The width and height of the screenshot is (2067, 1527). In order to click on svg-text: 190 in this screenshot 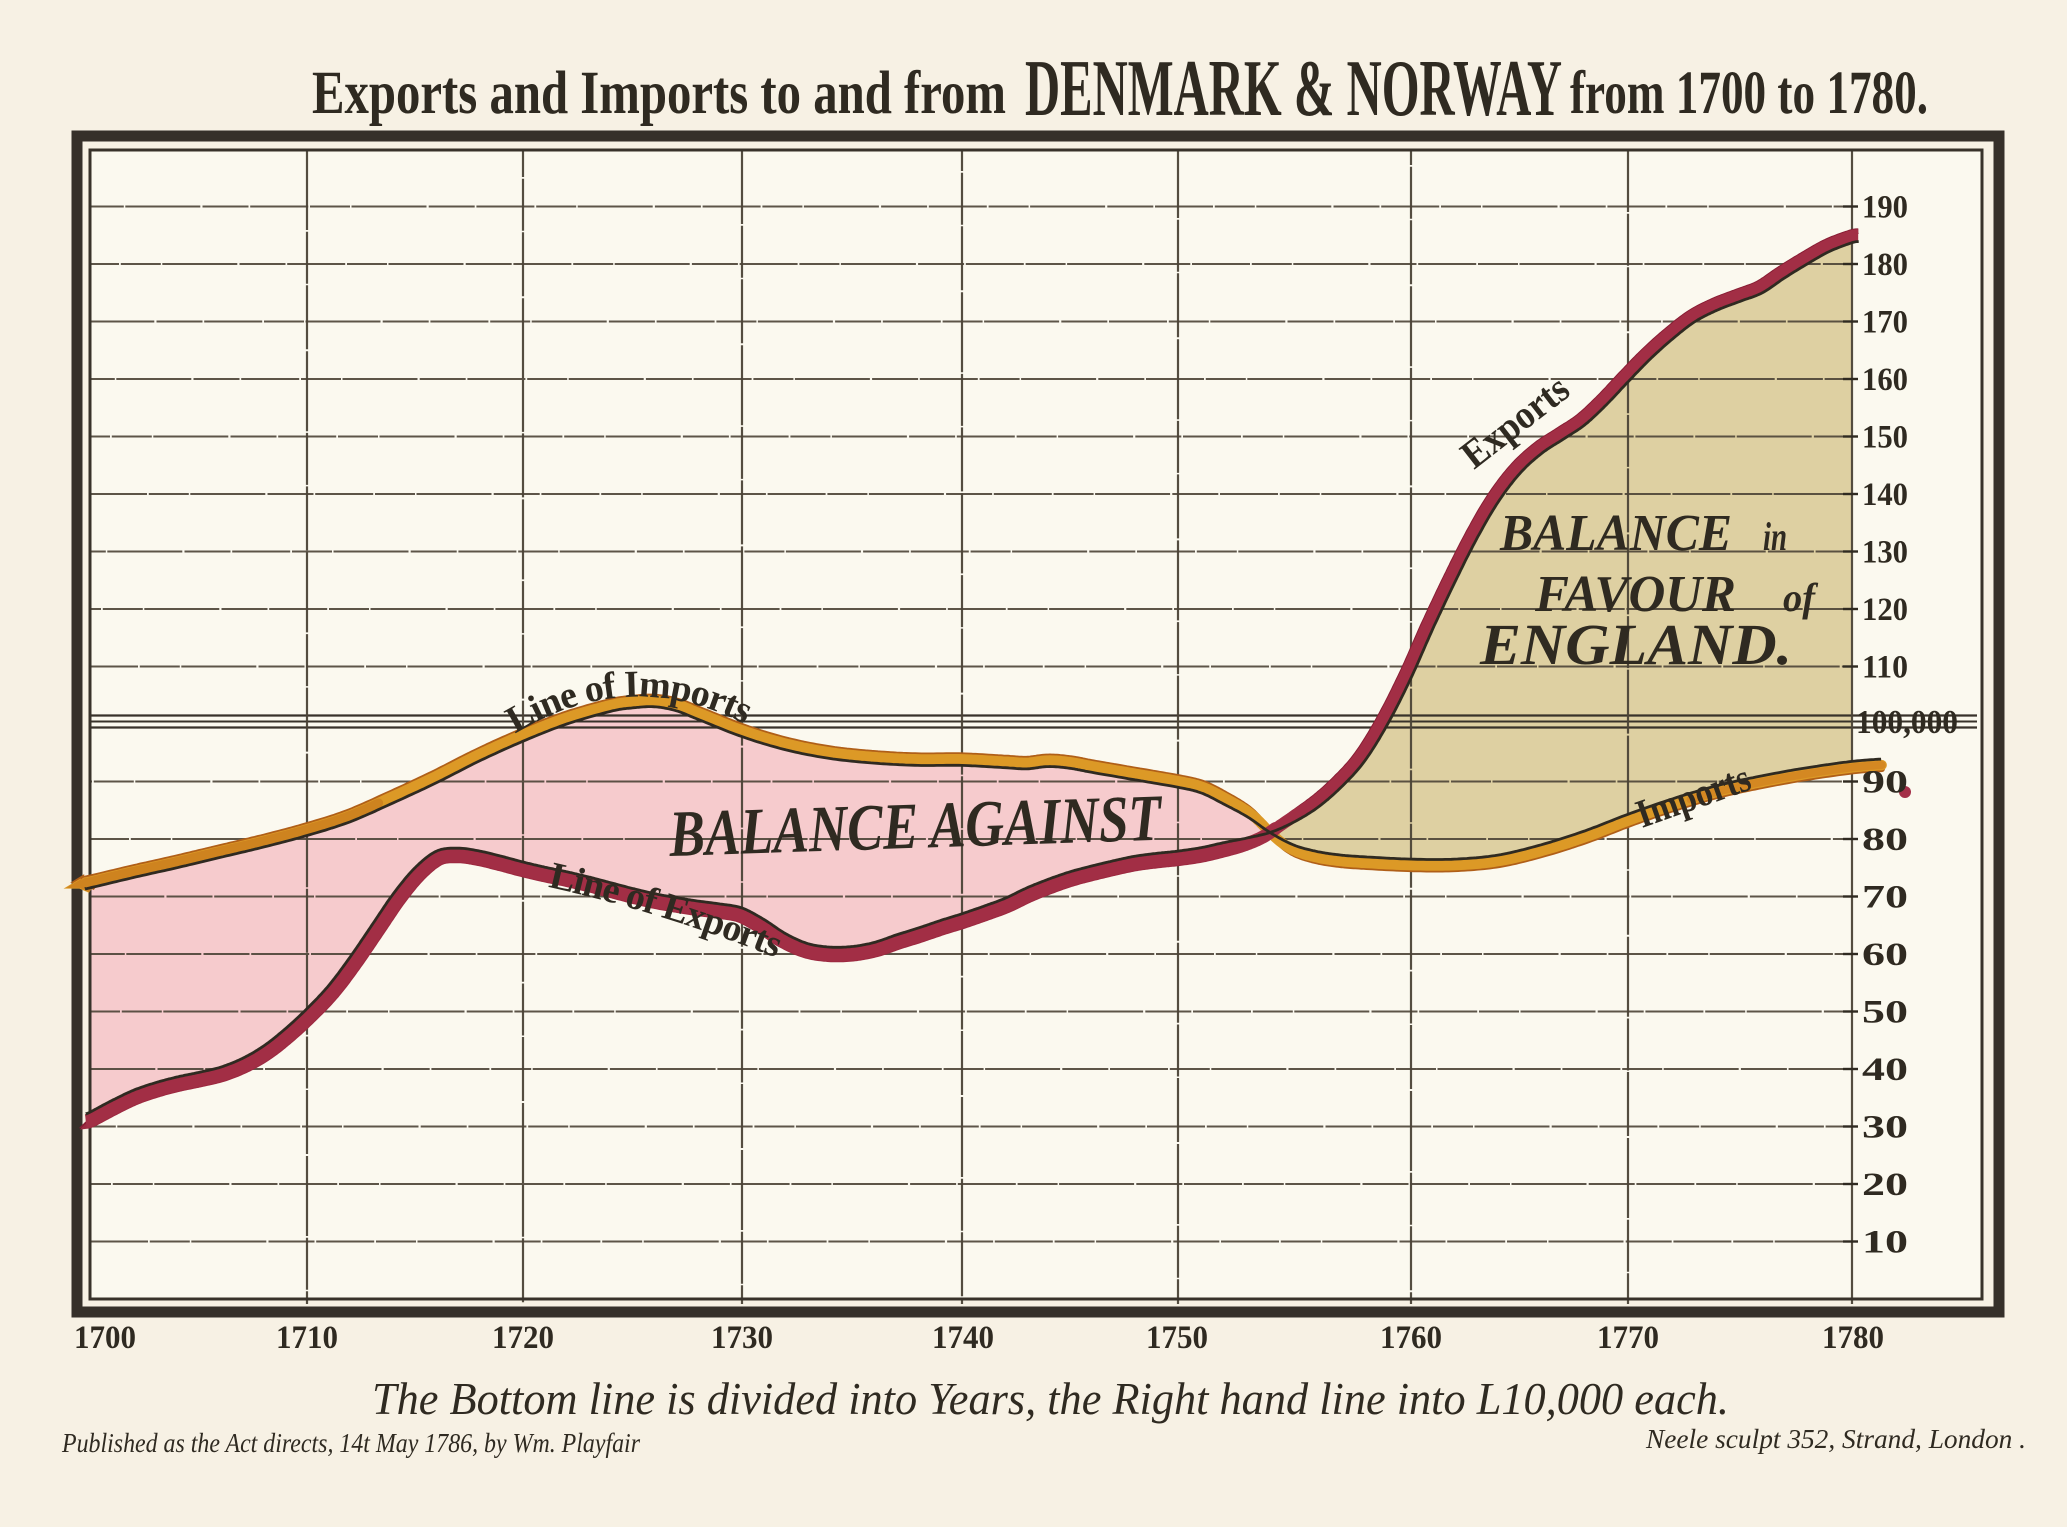, I will do `click(1885, 208)`.